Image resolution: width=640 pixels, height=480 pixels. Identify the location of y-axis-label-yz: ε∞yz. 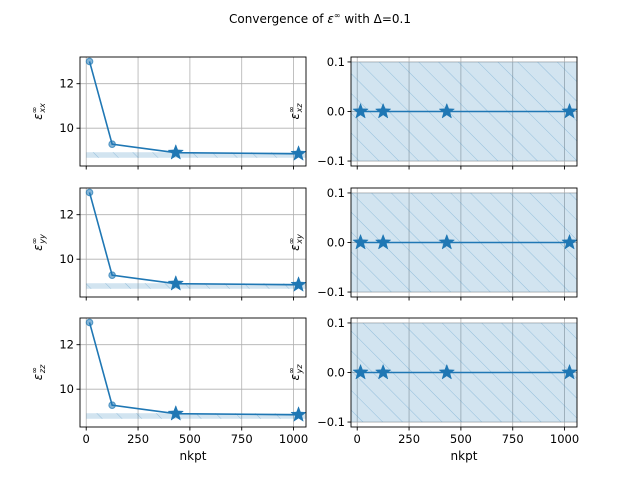
(295, 372).